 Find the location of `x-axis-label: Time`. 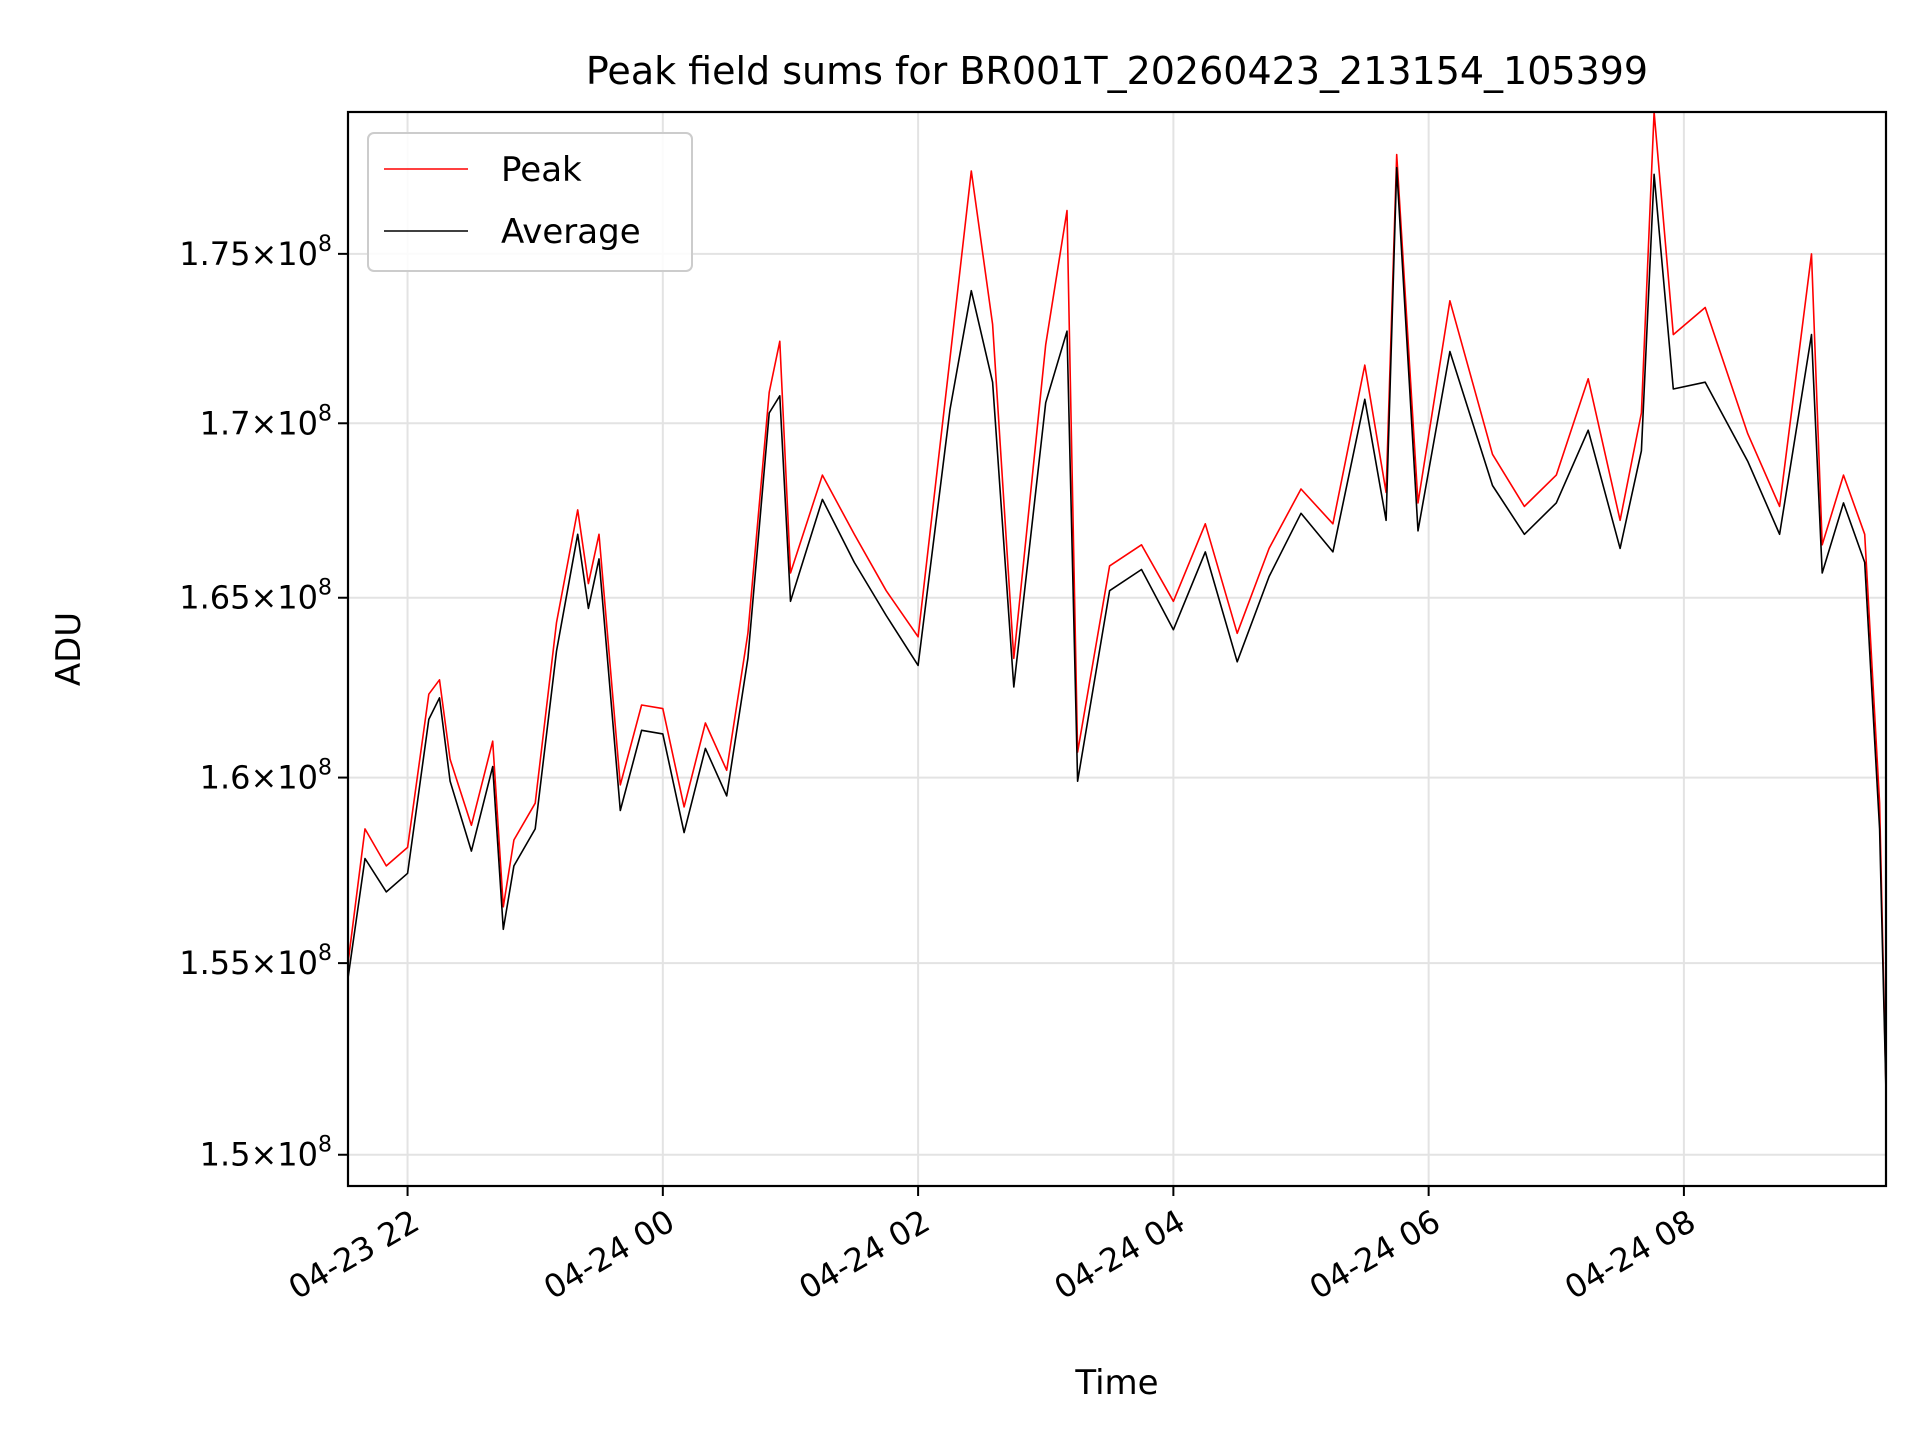

x-axis-label: Time is located at coordinates (1116, 1383).